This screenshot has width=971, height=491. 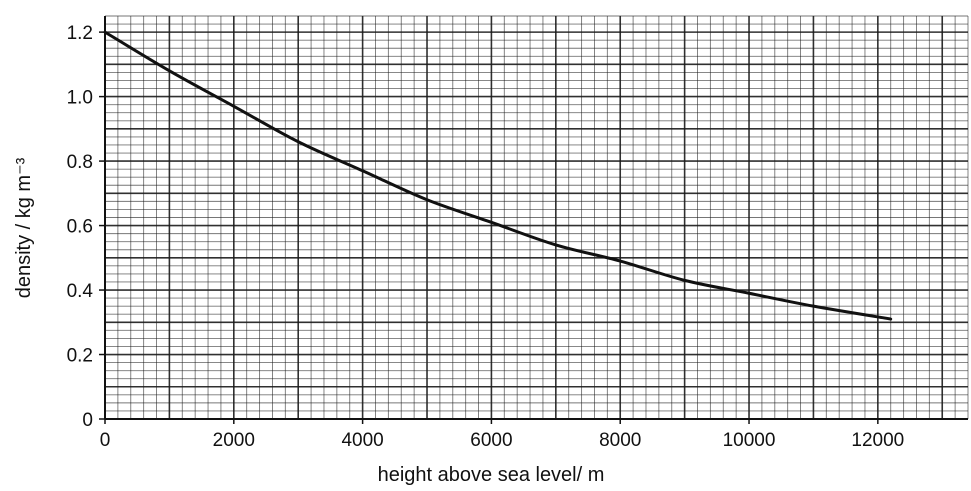 What do you see at coordinates (80, 98) in the screenshot?
I see `y-tick-label: 1.0` at bounding box center [80, 98].